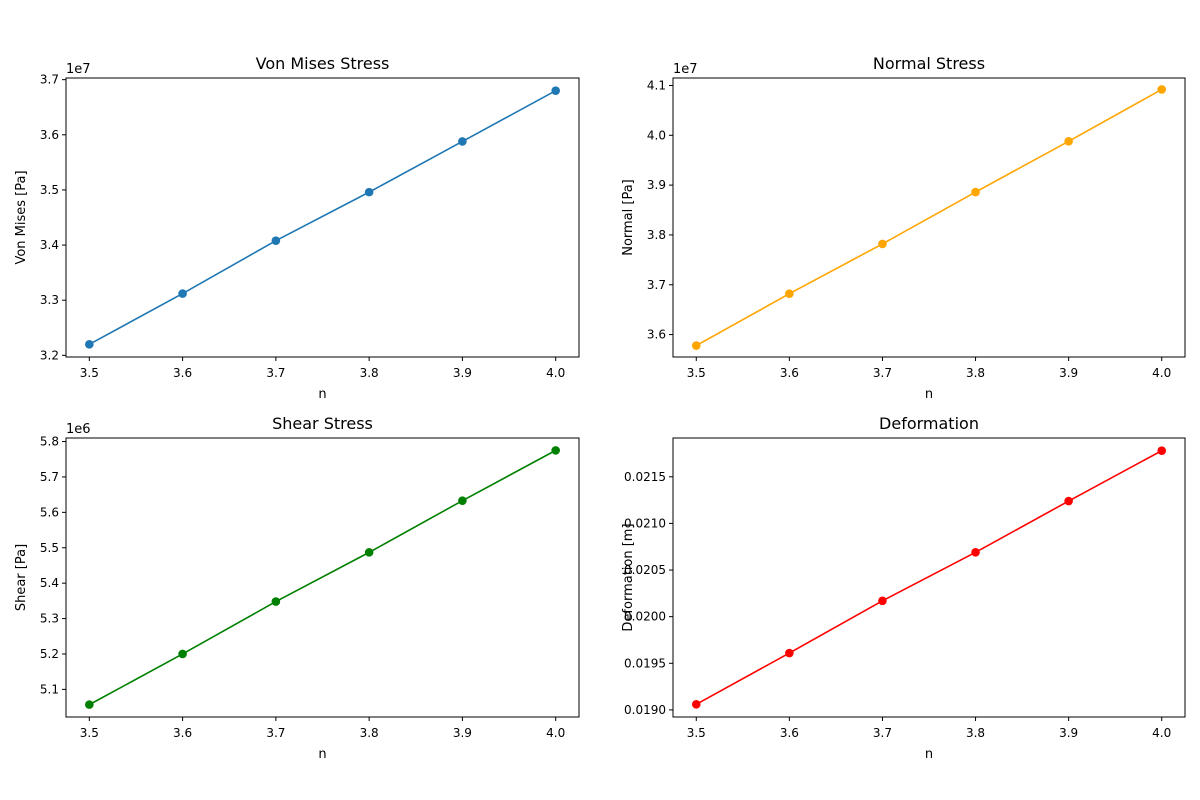  What do you see at coordinates (49, 135) in the screenshot?
I see `von-mises-ytick-label: 3.6` at bounding box center [49, 135].